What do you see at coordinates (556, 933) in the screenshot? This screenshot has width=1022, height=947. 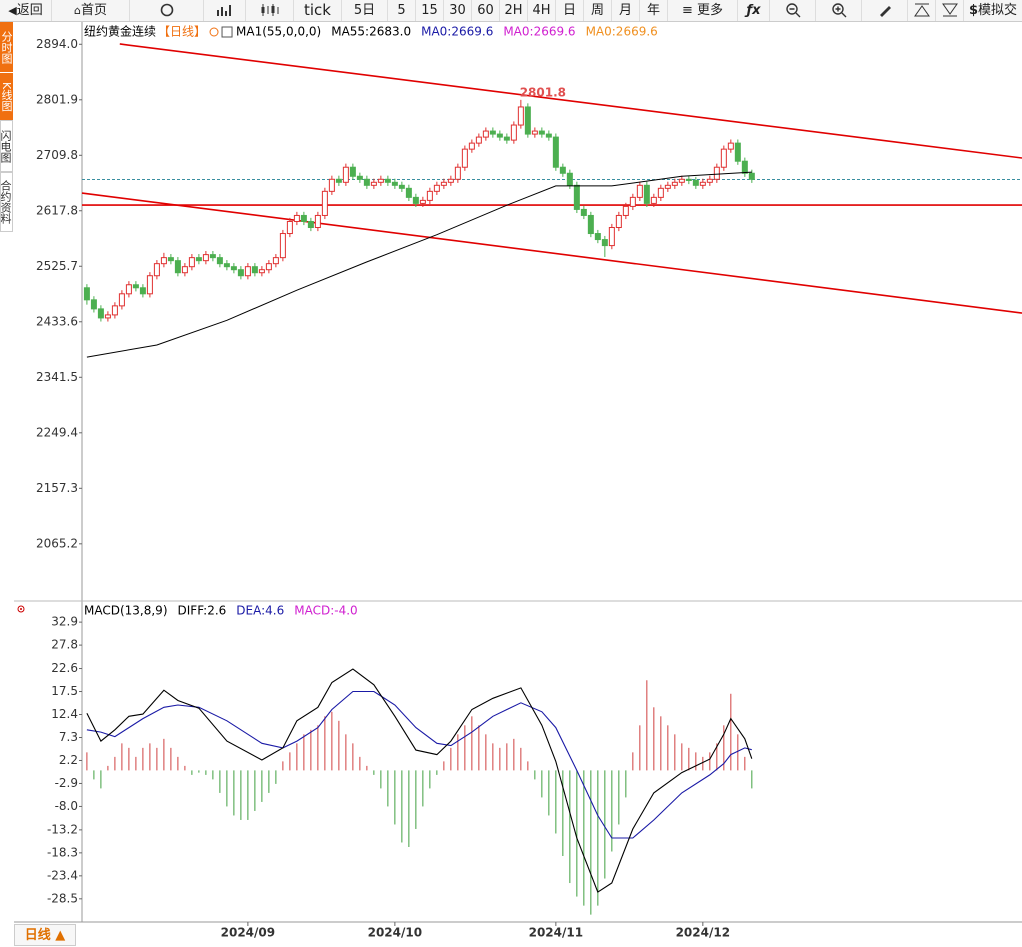 I see `x-tick-label: 2024/11` at bounding box center [556, 933].